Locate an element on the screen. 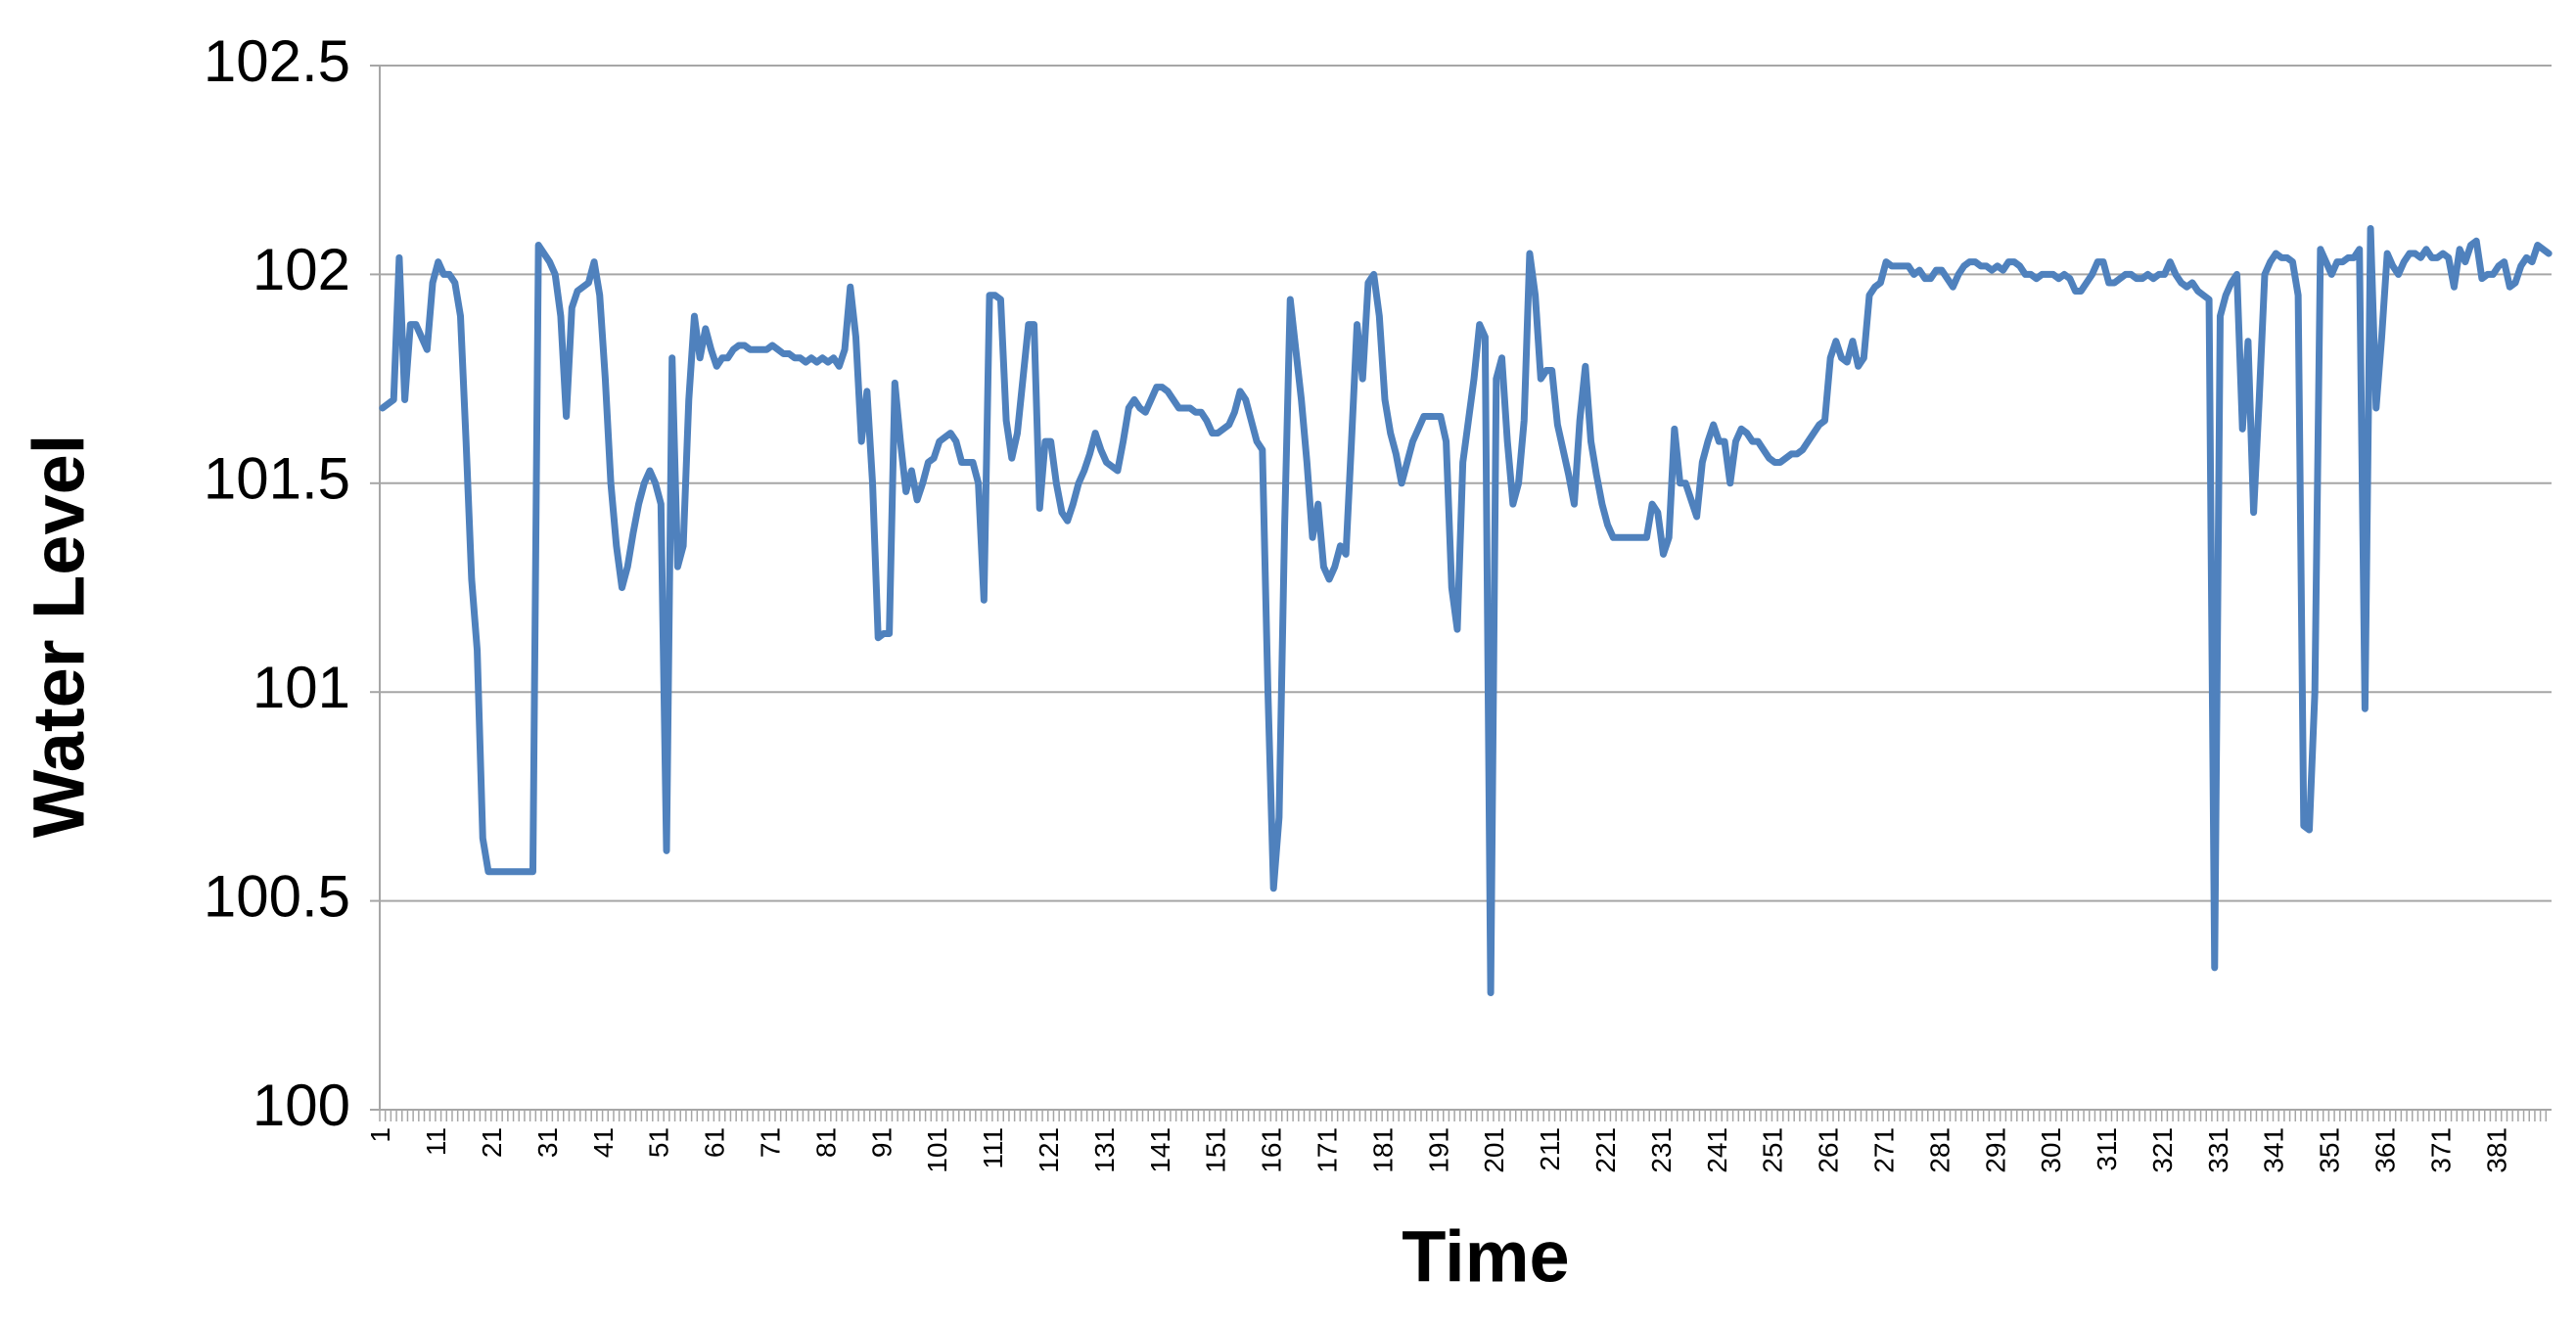 This screenshot has height=1325, width=2576. x-tick-label: 201 is located at coordinates (1494, 1150).